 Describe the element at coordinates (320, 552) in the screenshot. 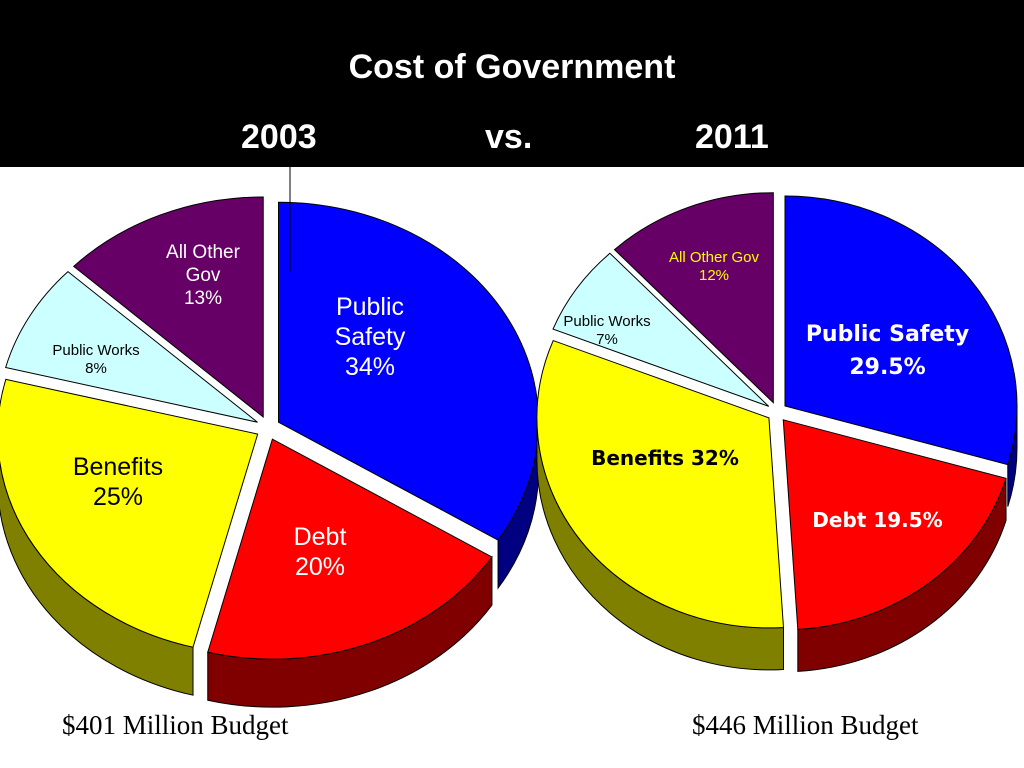

I see `label-2003-debt: Debt 20%` at that location.